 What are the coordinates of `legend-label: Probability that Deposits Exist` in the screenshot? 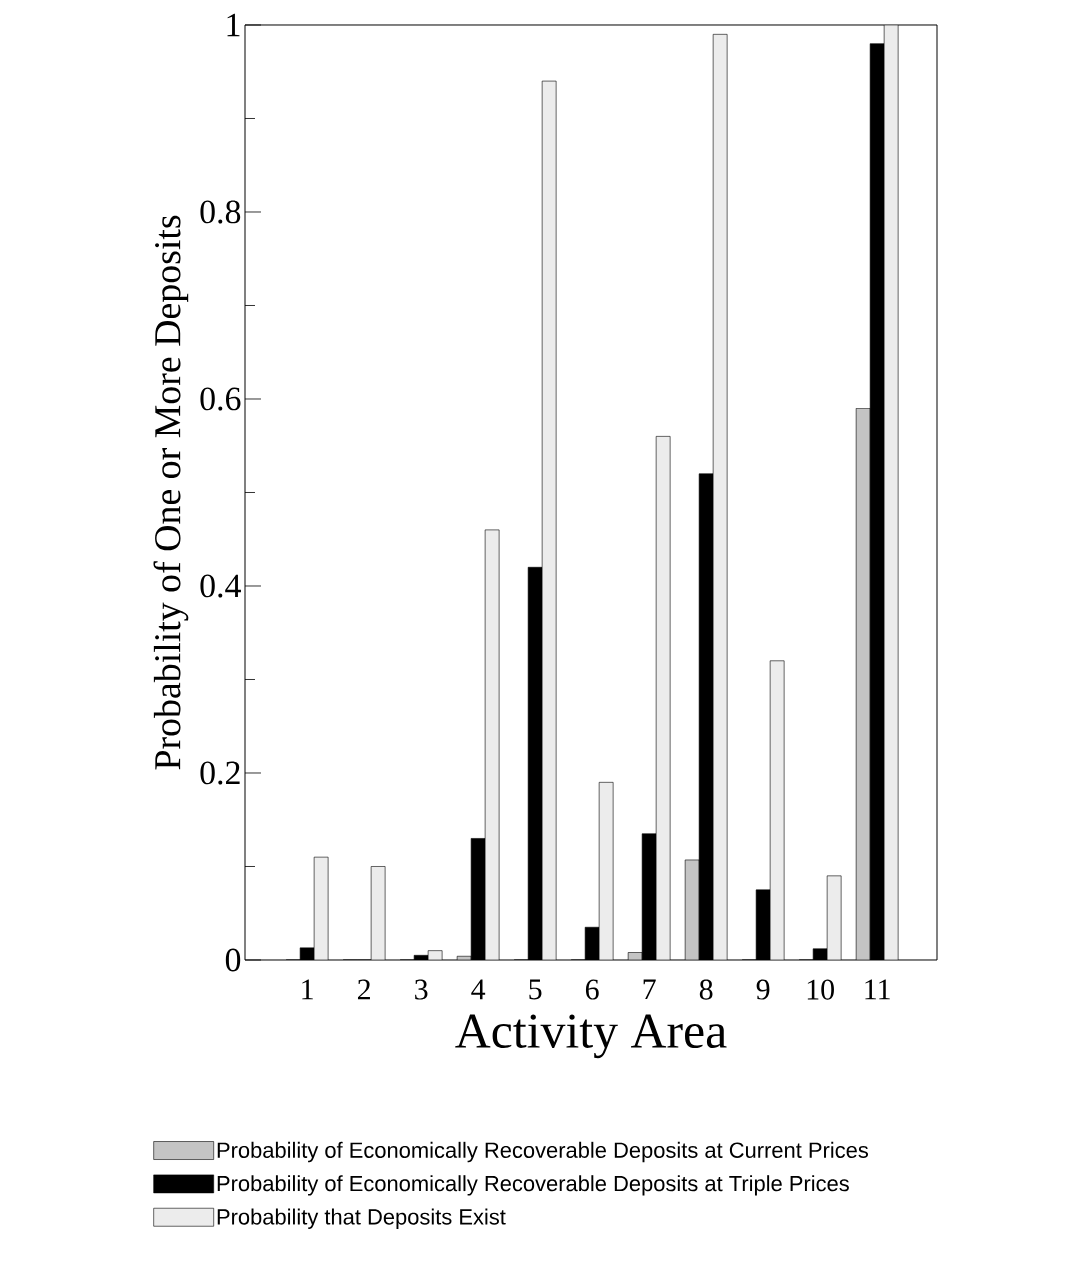 It's located at (361, 1218).